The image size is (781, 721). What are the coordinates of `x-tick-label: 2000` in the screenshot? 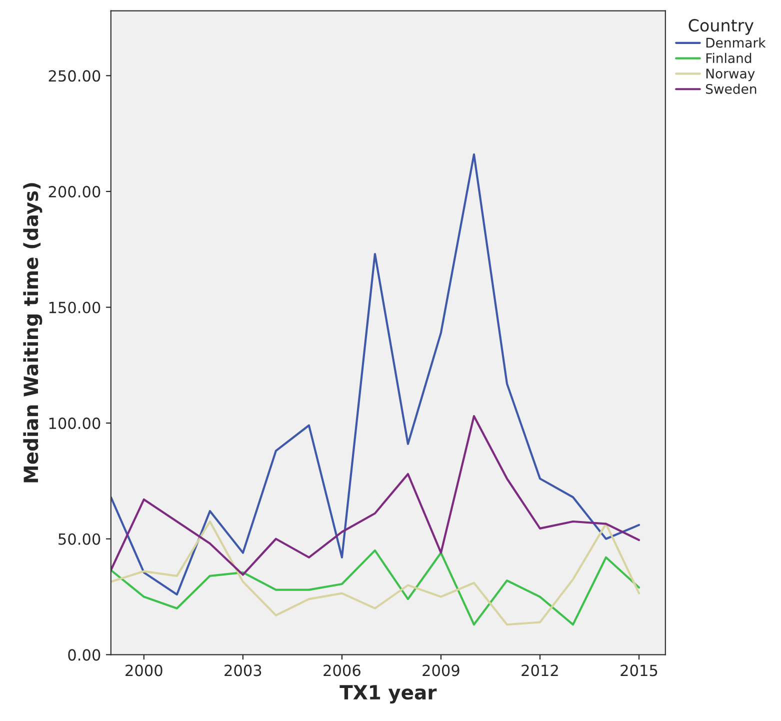 It's located at (144, 670).